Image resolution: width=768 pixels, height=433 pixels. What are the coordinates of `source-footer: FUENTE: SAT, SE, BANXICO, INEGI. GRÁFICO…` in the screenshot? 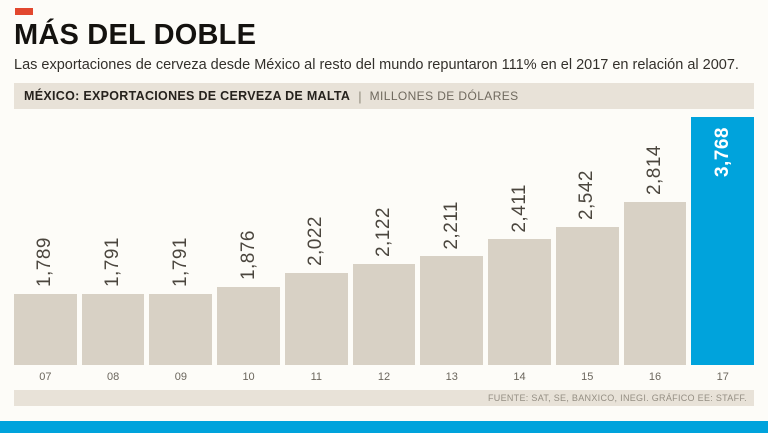 It's located at (384, 398).